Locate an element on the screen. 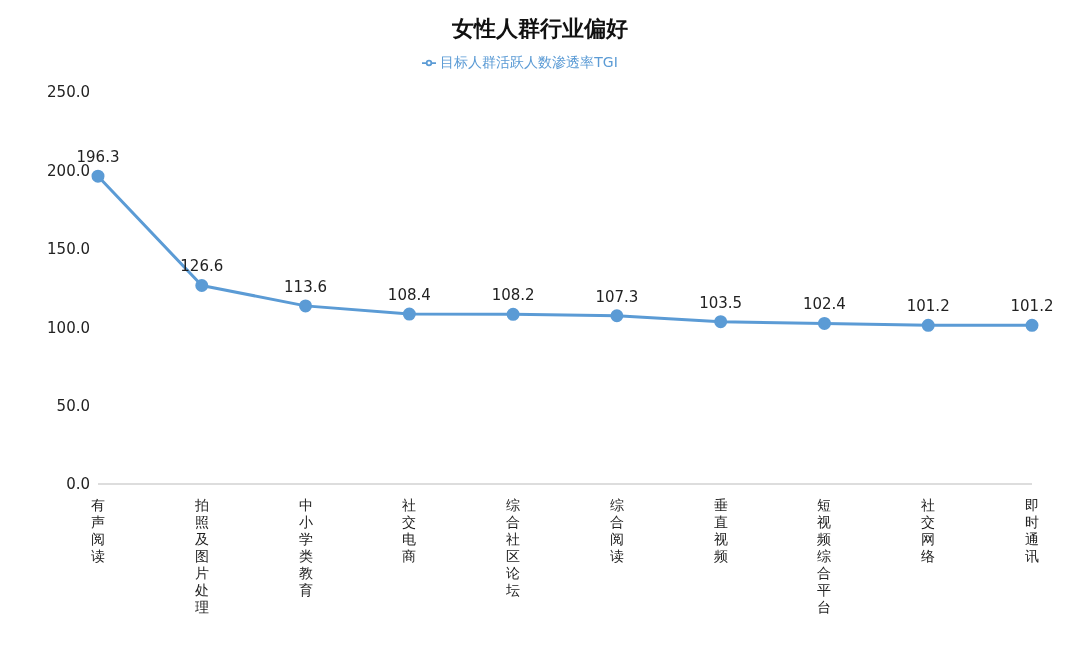  data-label: 107.3 is located at coordinates (617, 296).